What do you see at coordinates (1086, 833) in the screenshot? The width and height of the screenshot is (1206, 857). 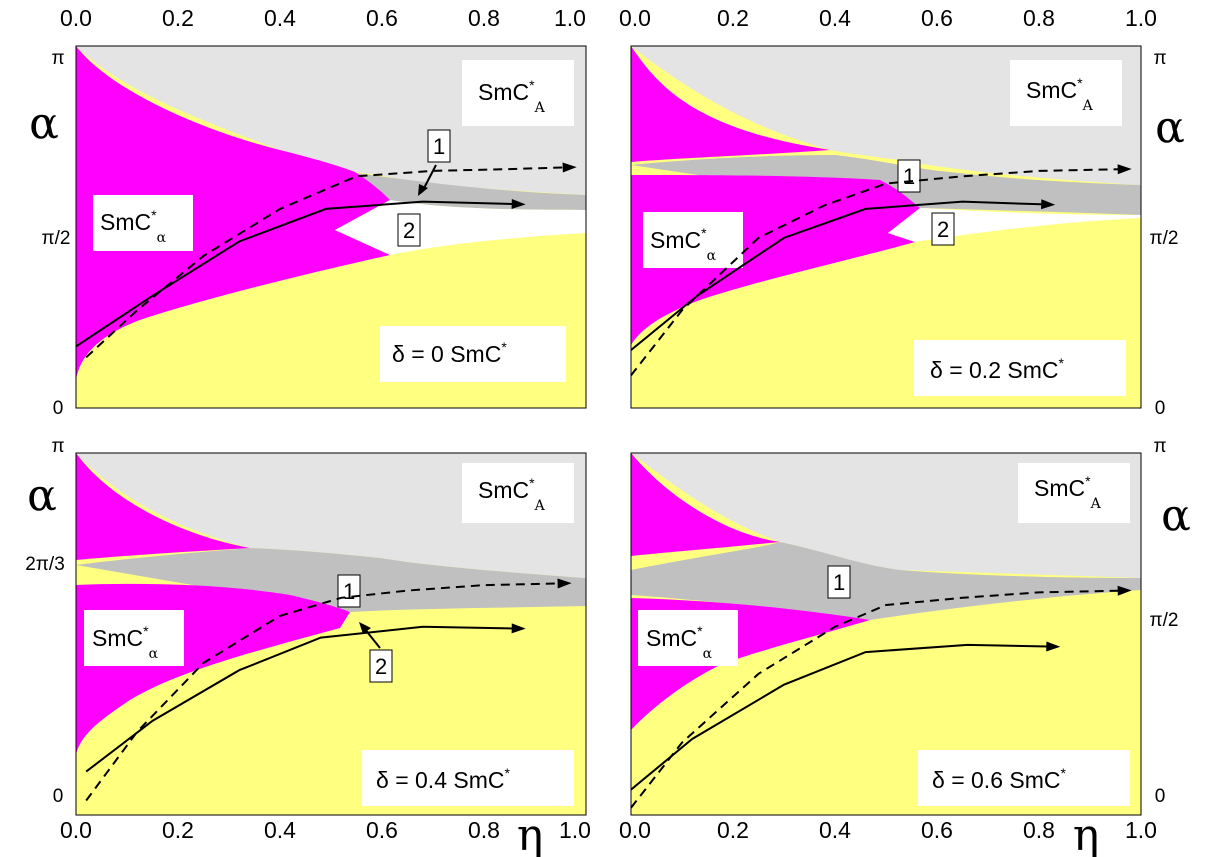 I see `x-axis-label: η` at bounding box center [1086, 833].